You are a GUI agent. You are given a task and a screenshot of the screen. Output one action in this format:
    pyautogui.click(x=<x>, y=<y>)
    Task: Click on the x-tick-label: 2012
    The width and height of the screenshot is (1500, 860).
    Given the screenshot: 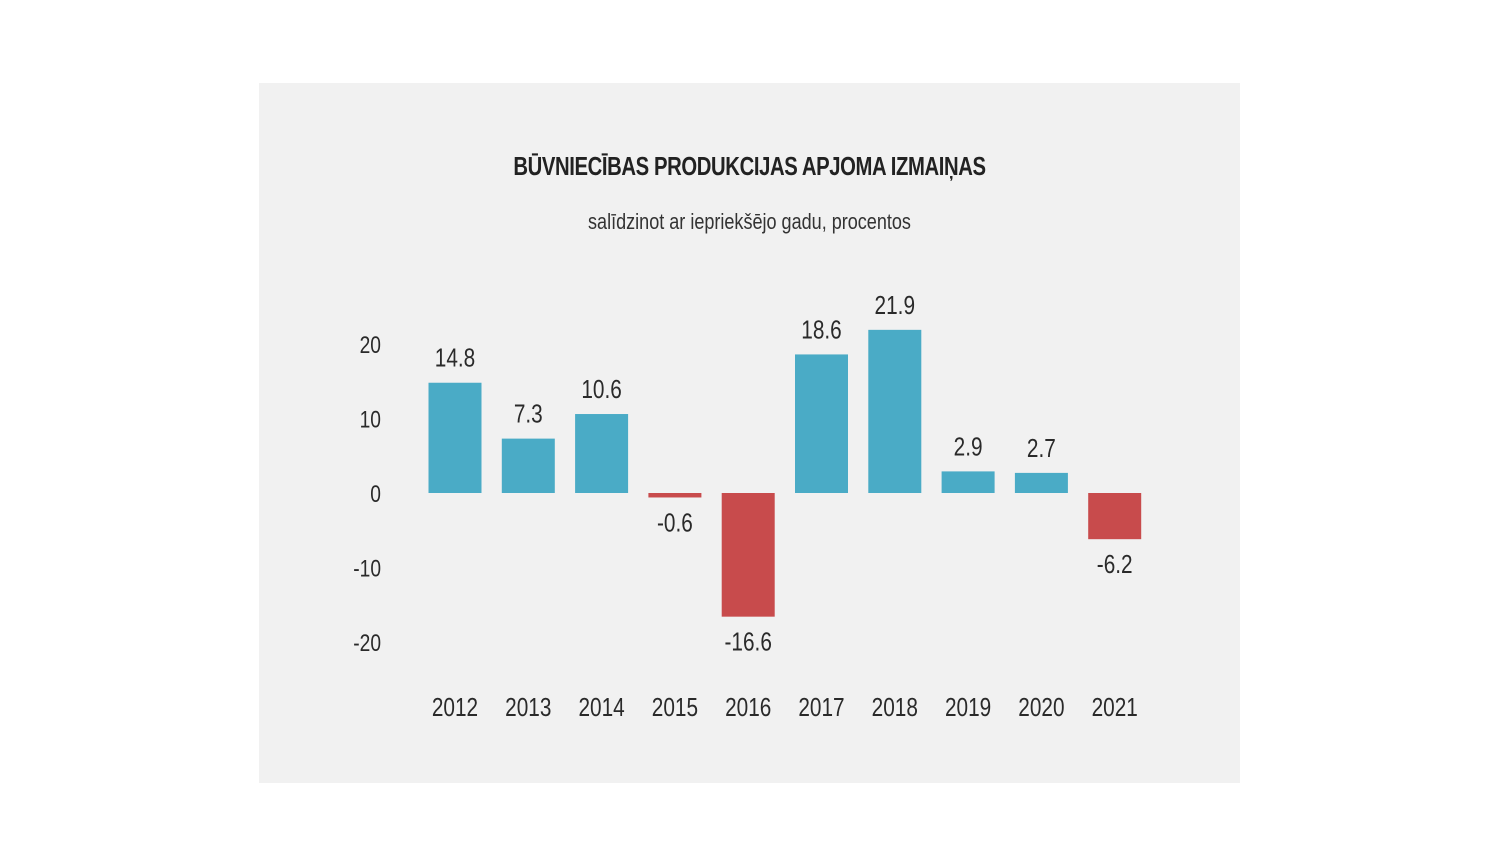 What is the action you would take?
    pyautogui.click(x=455, y=707)
    